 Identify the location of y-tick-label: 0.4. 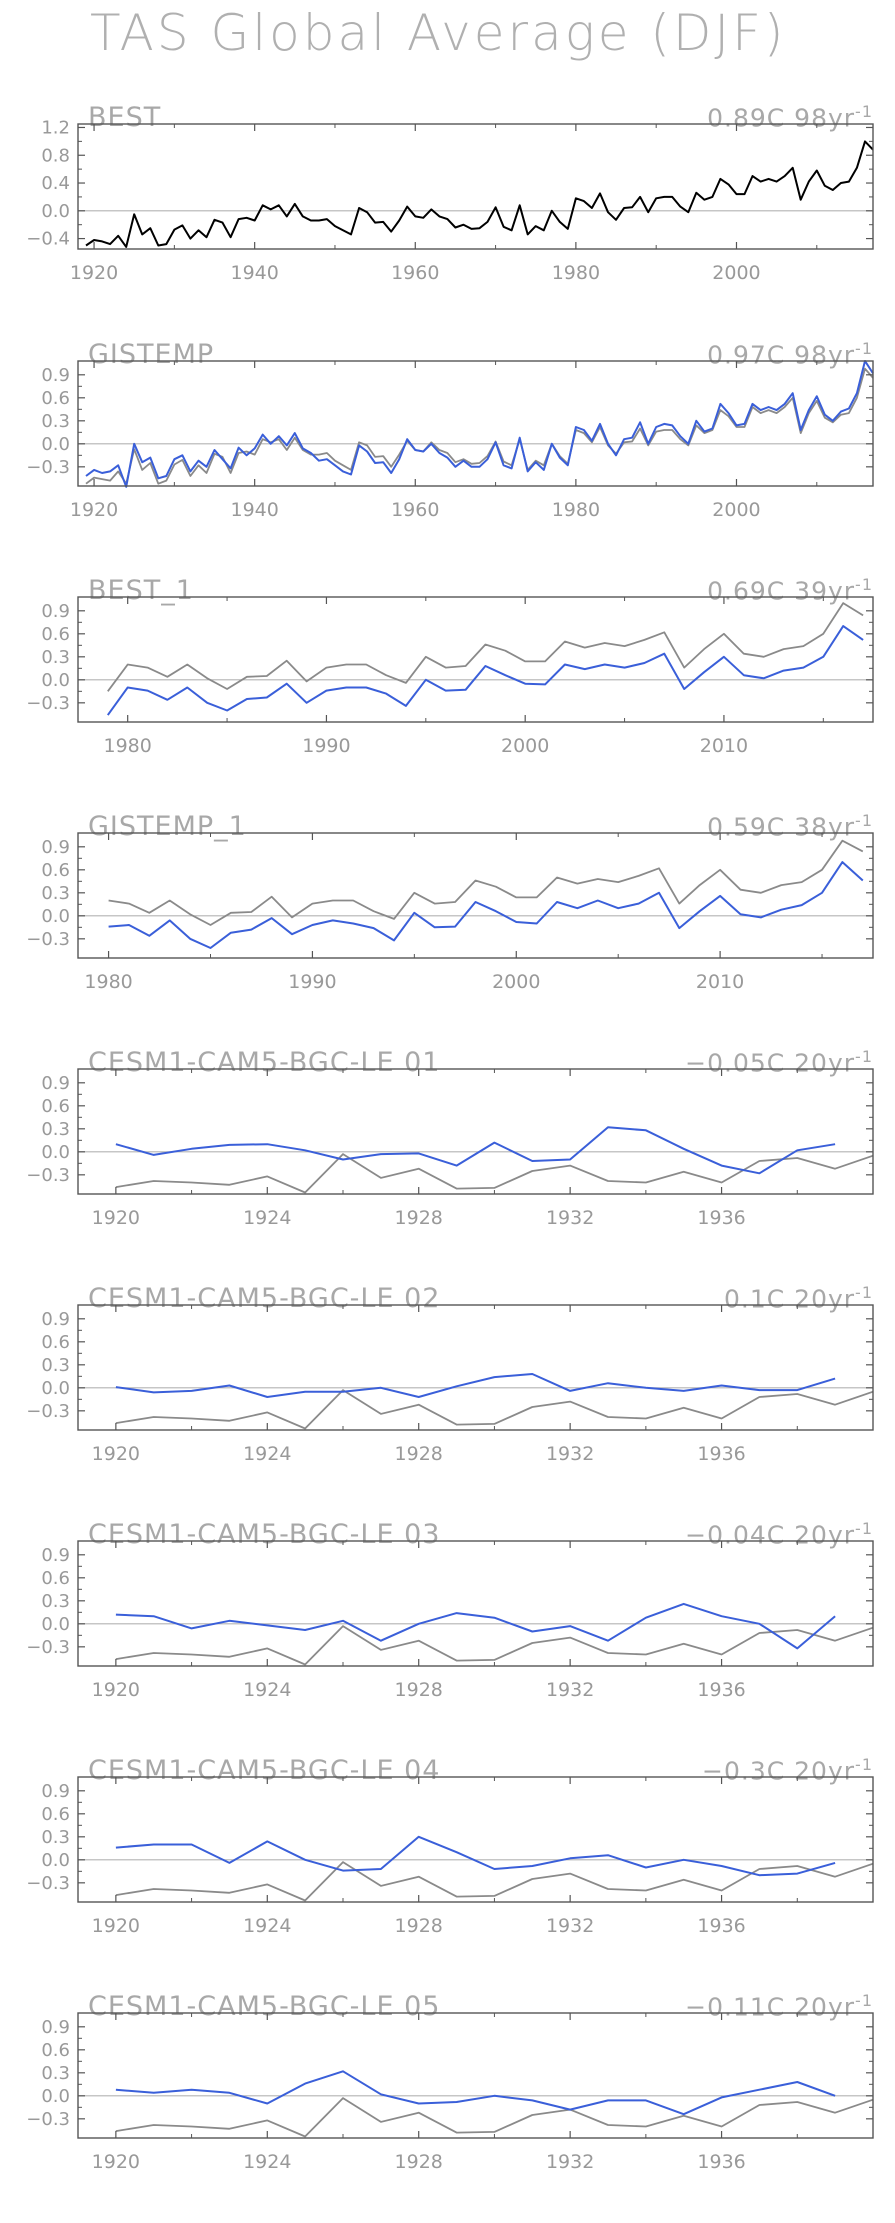
(55, 183).